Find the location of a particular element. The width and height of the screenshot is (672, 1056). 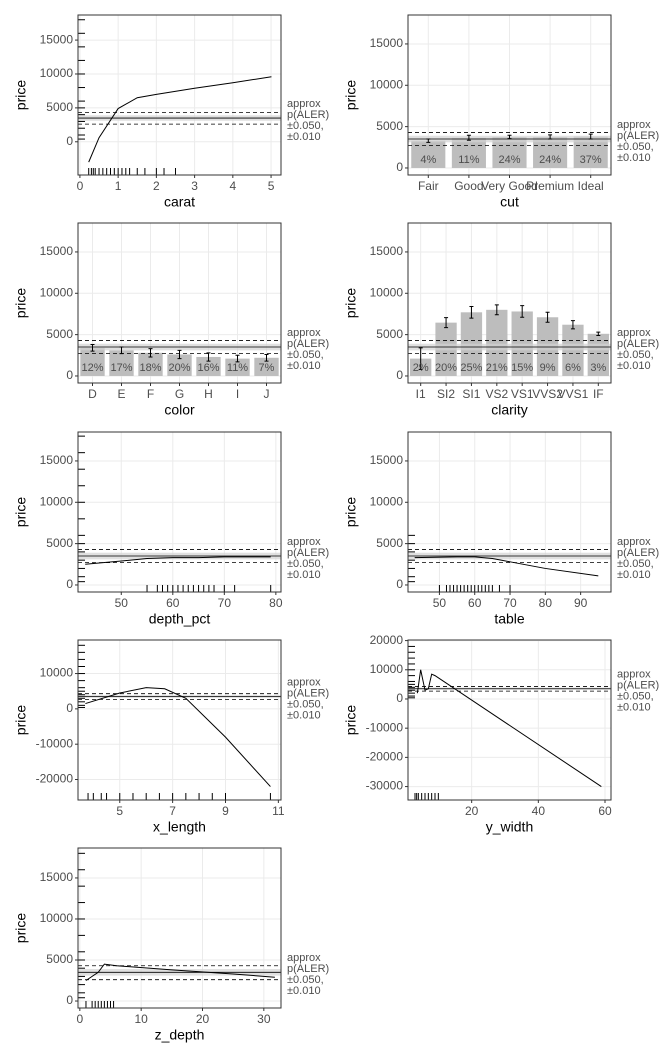

x-tick-label: 90 is located at coordinates (581, 603).